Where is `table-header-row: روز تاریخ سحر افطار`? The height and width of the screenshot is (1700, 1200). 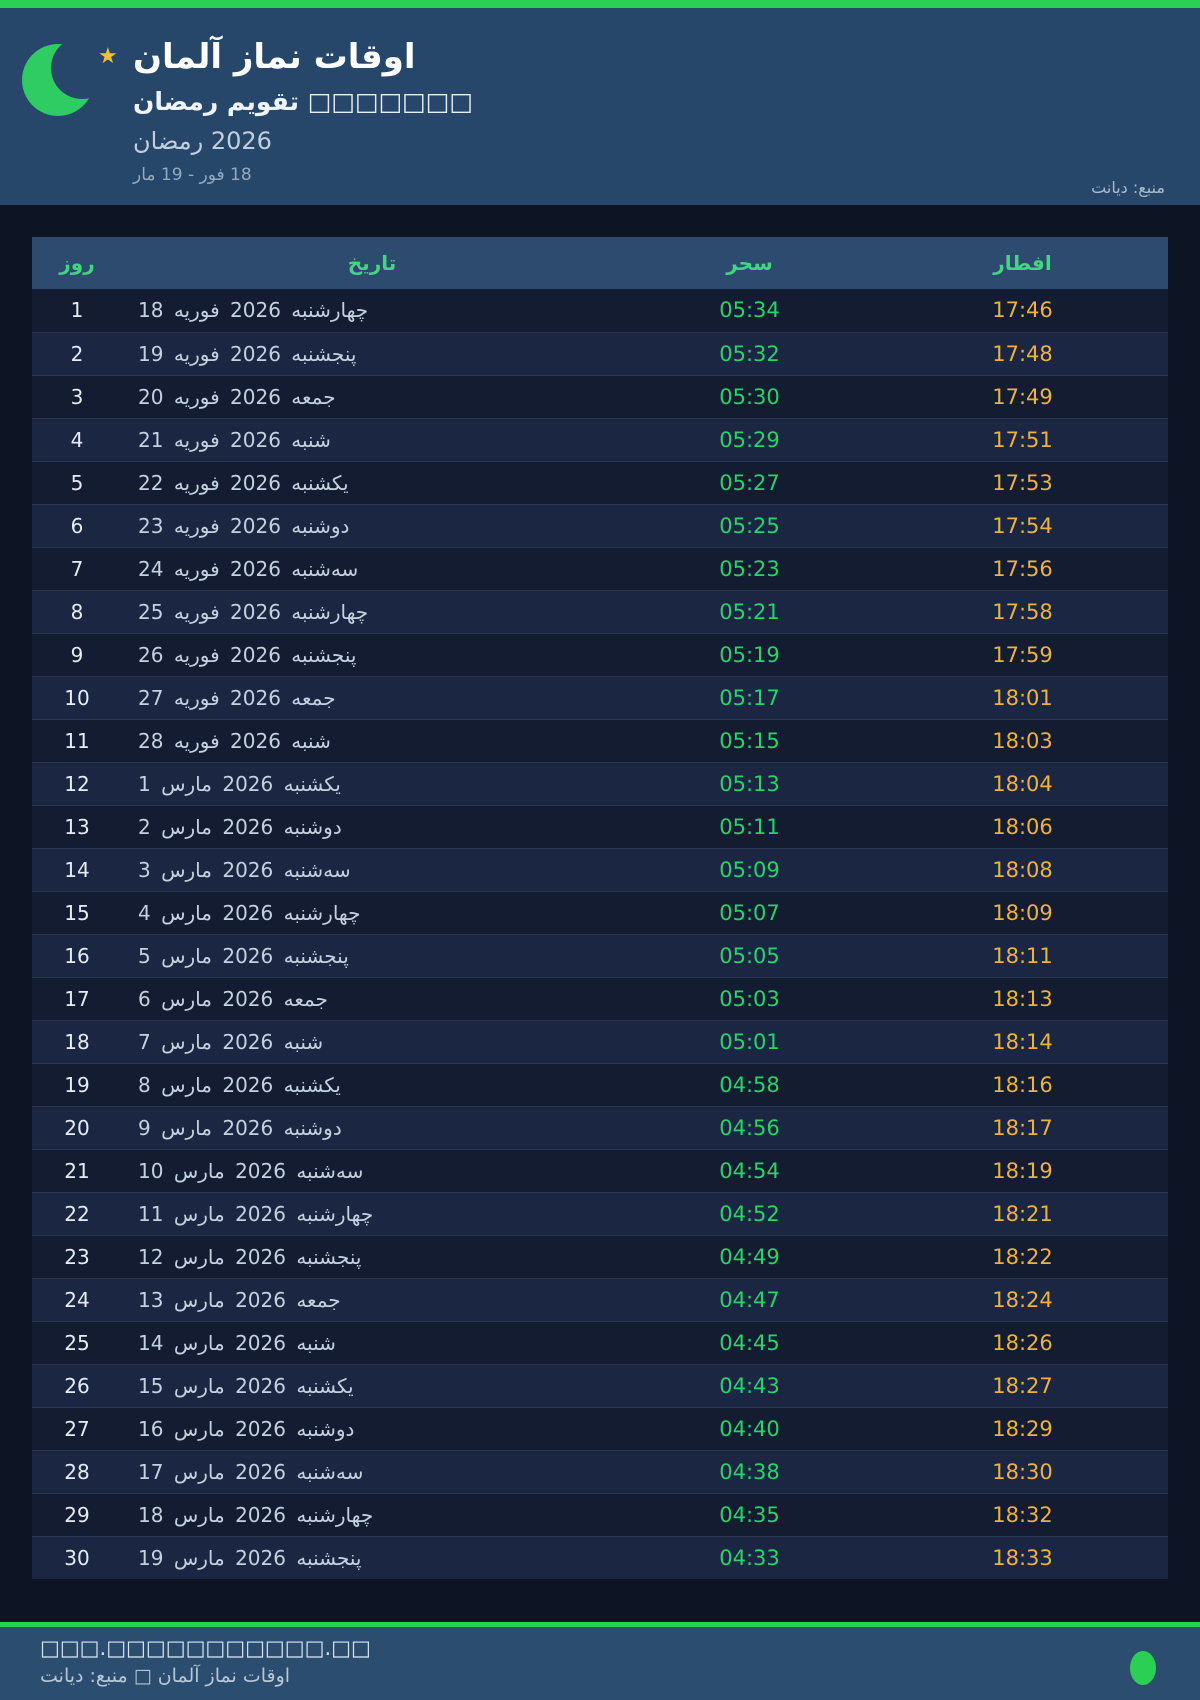 table-header-row: روز تاریخ سحر افطار is located at coordinates (600, 263).